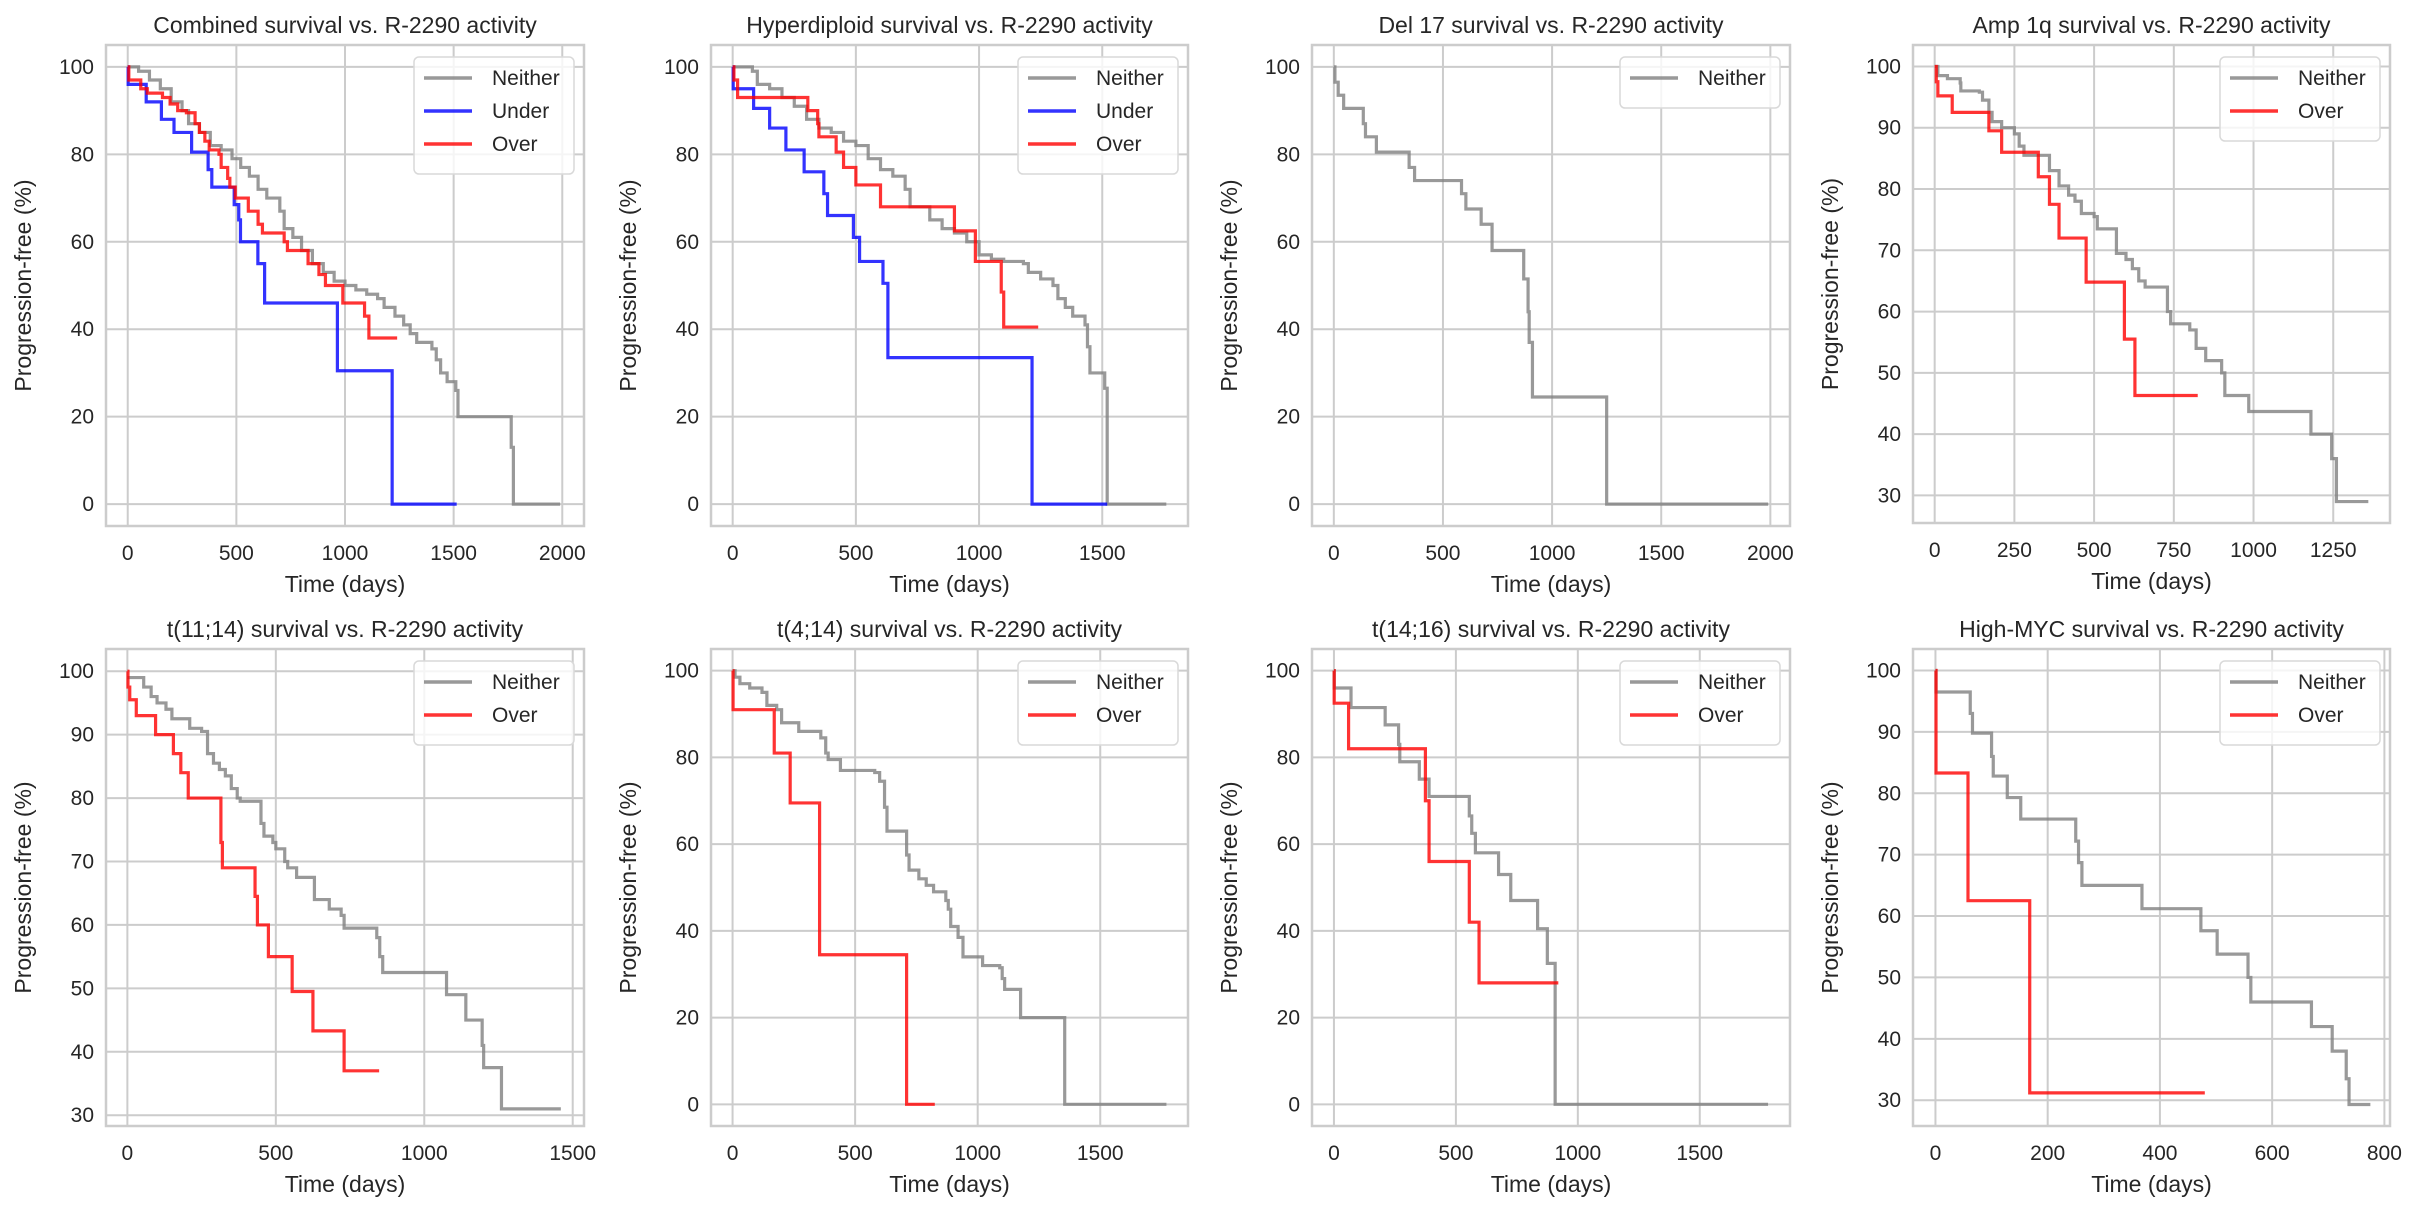  I want to click on subplot-title: High-MYC survival vs. R-2290 activity, so click(2151, 629).